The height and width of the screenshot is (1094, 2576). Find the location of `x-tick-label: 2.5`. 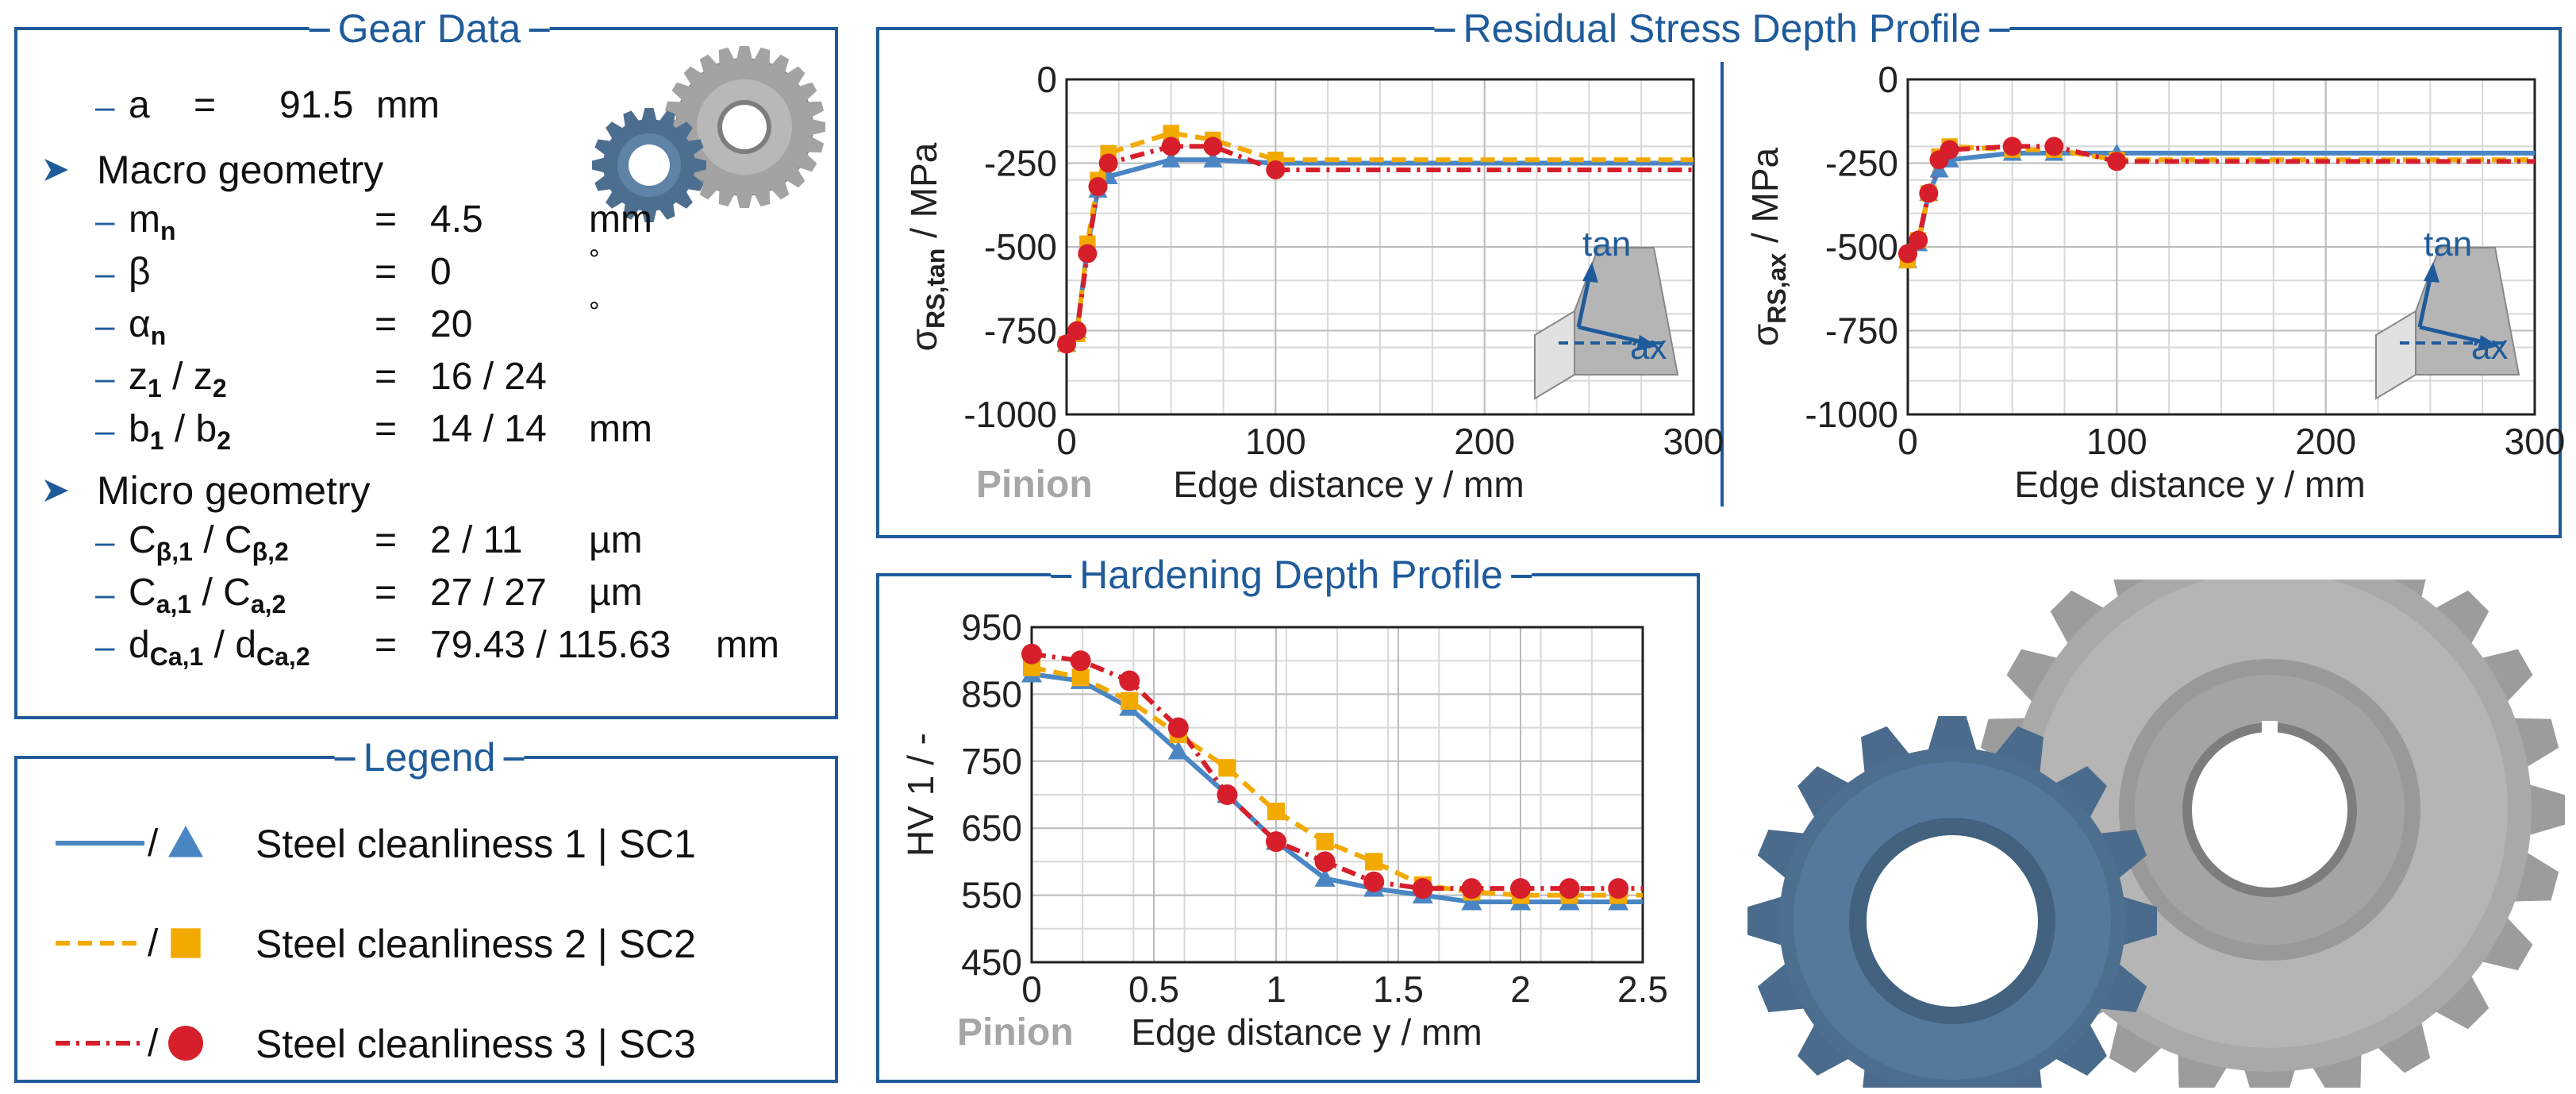

x-tick-label: 2.5 is located at coordinates (1642, 989).